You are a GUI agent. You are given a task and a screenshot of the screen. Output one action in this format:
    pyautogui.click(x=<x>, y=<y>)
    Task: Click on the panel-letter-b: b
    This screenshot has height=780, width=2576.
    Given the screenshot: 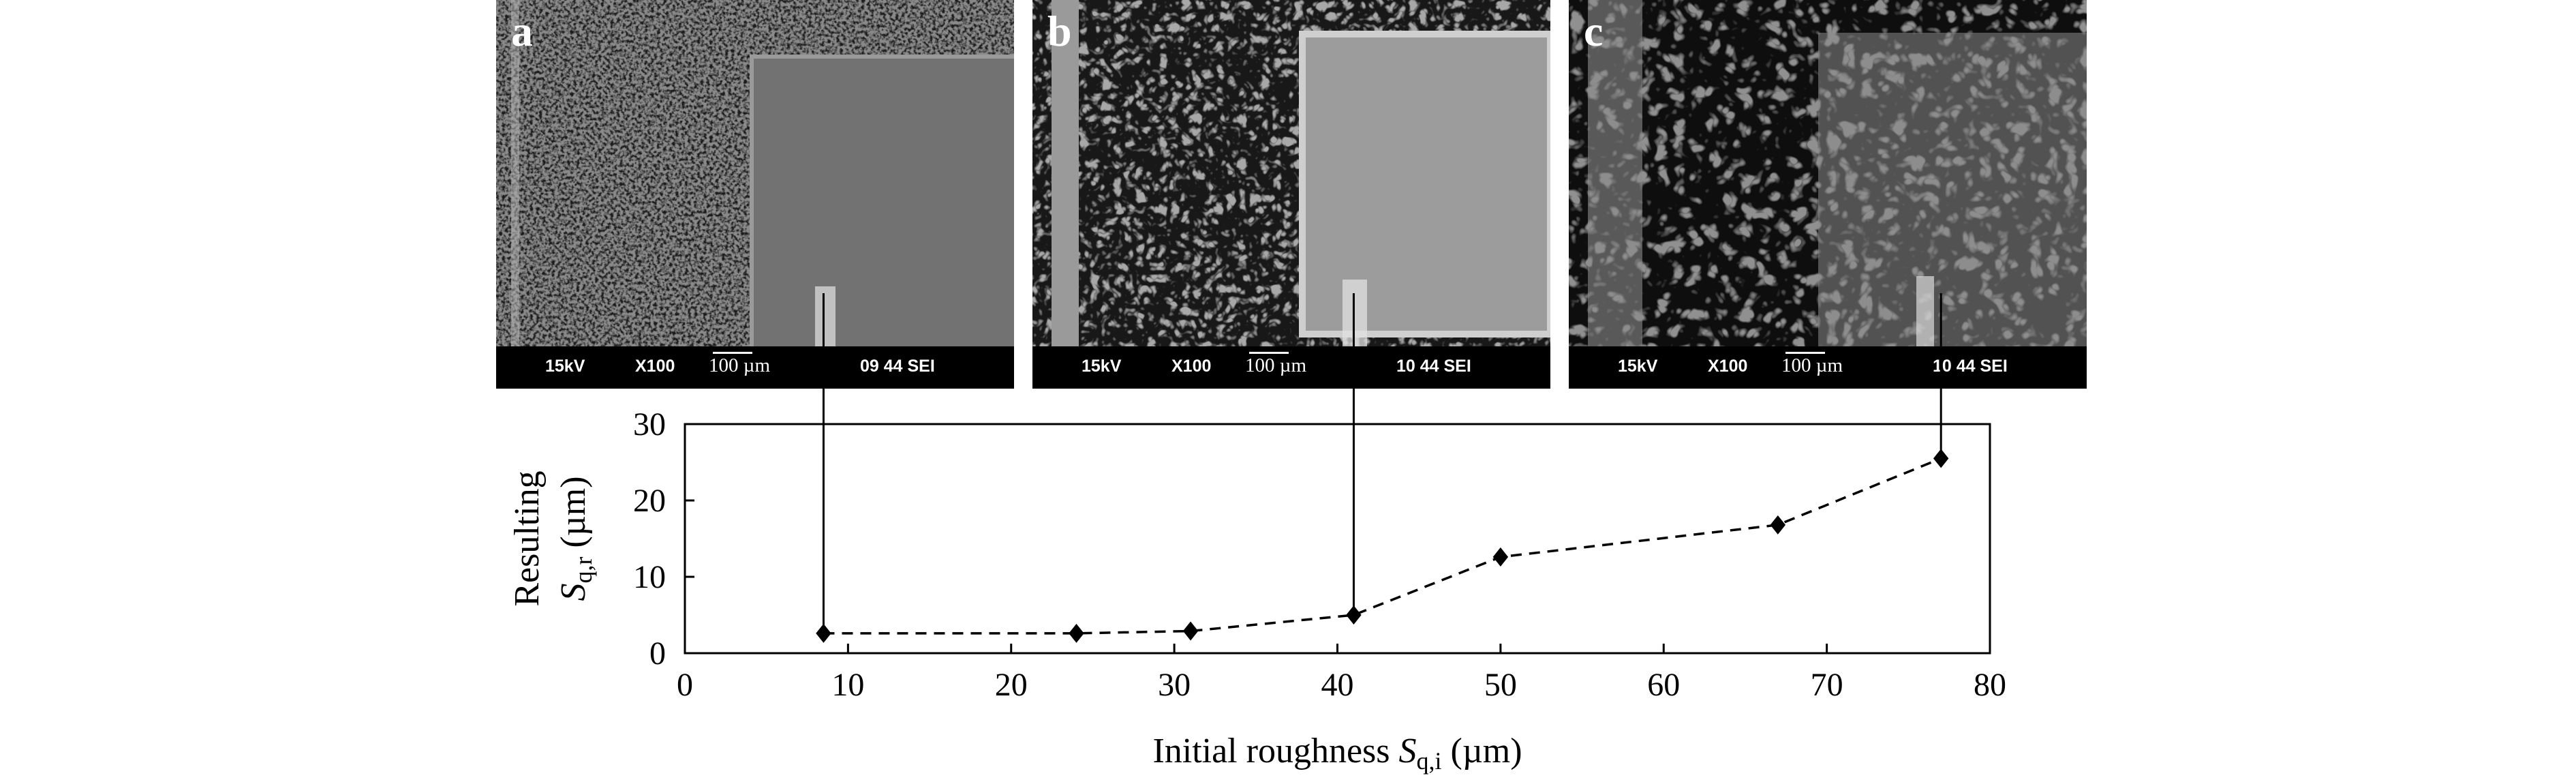 What is the action you would take?
    pyautogui.click(x=1059, y=31)
    